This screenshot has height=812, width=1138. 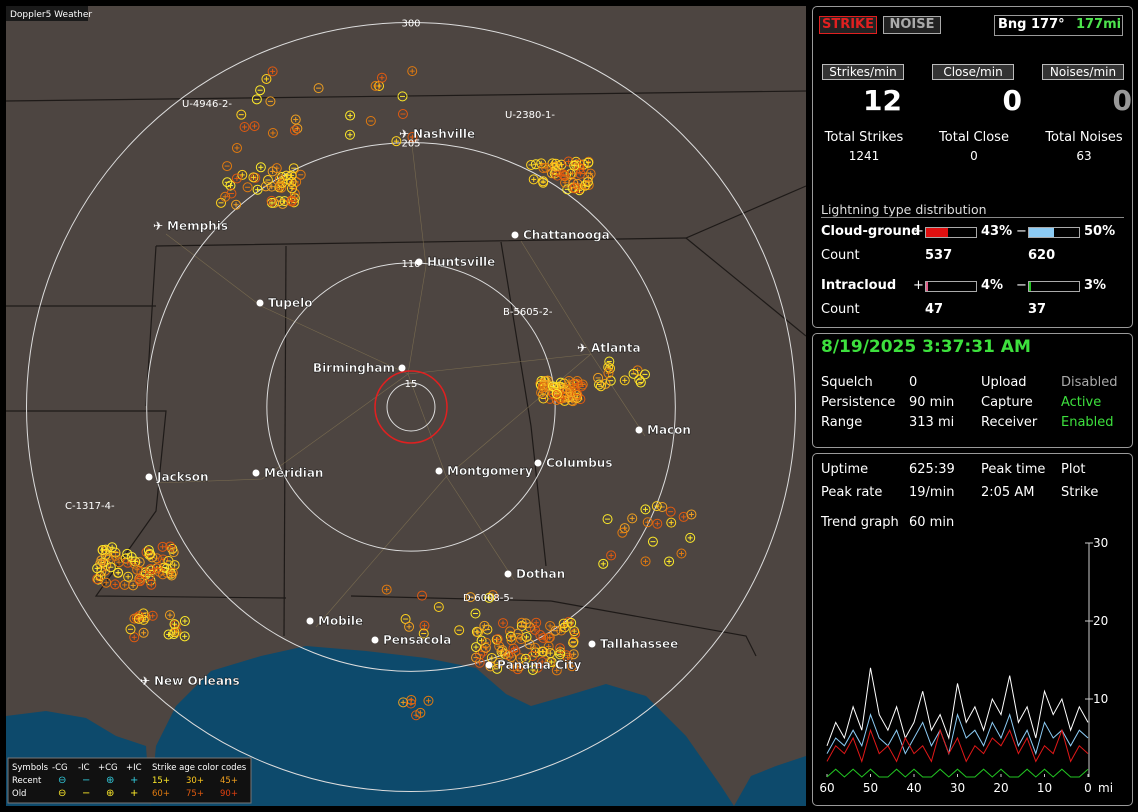 What do you see at coordinates (528, 312) in the screenshot?
I see `cell-label: B-5605-2-` at bounding box center [528, 312].